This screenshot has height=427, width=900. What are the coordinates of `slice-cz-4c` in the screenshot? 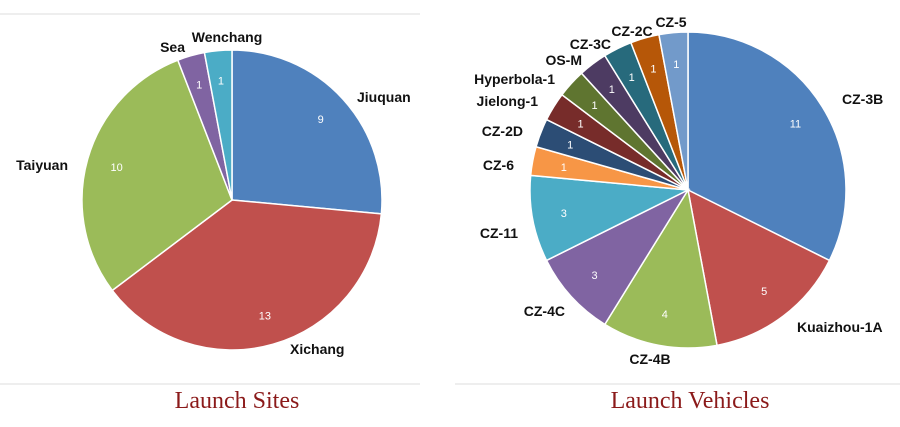 It's located at (618, 257).